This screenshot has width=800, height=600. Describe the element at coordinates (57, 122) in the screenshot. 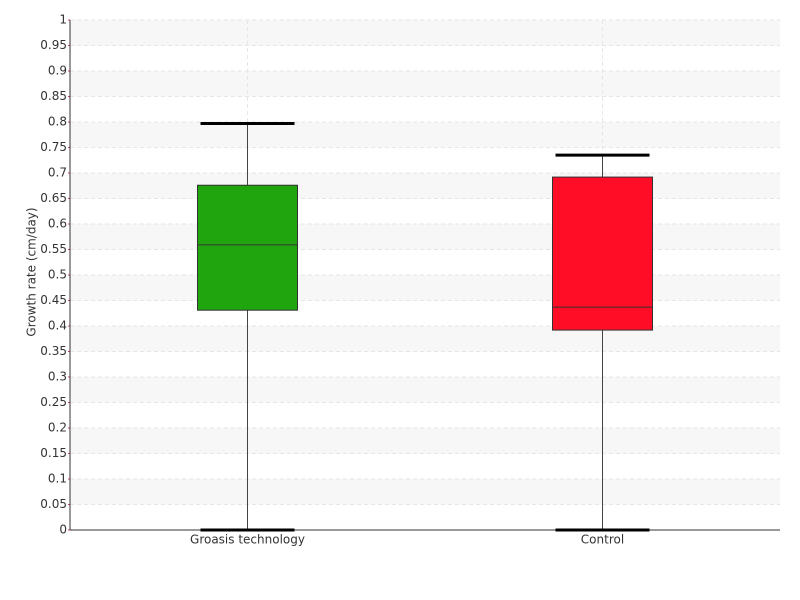

I see `y-tick-label: 0.8` at that location.